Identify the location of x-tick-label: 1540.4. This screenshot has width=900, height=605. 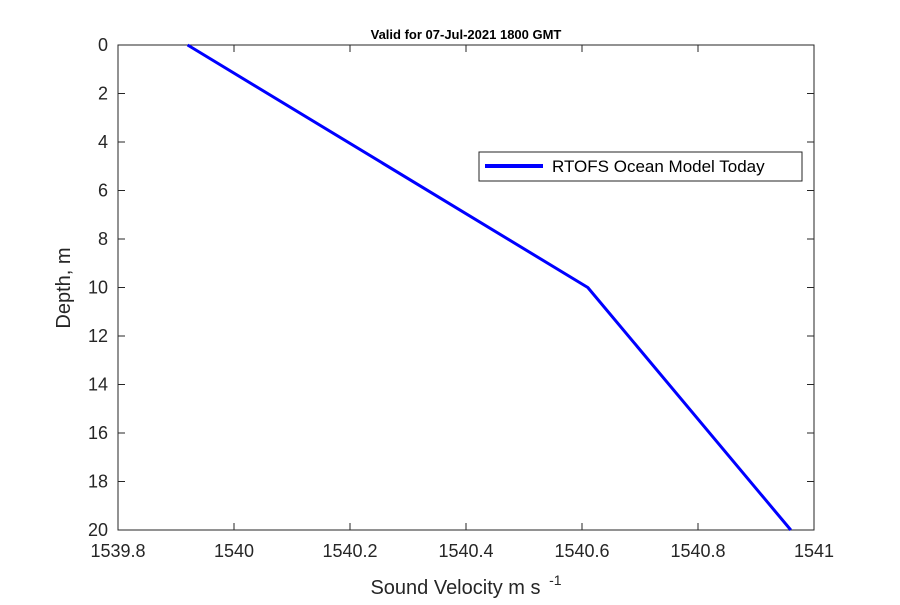
(465, 551).